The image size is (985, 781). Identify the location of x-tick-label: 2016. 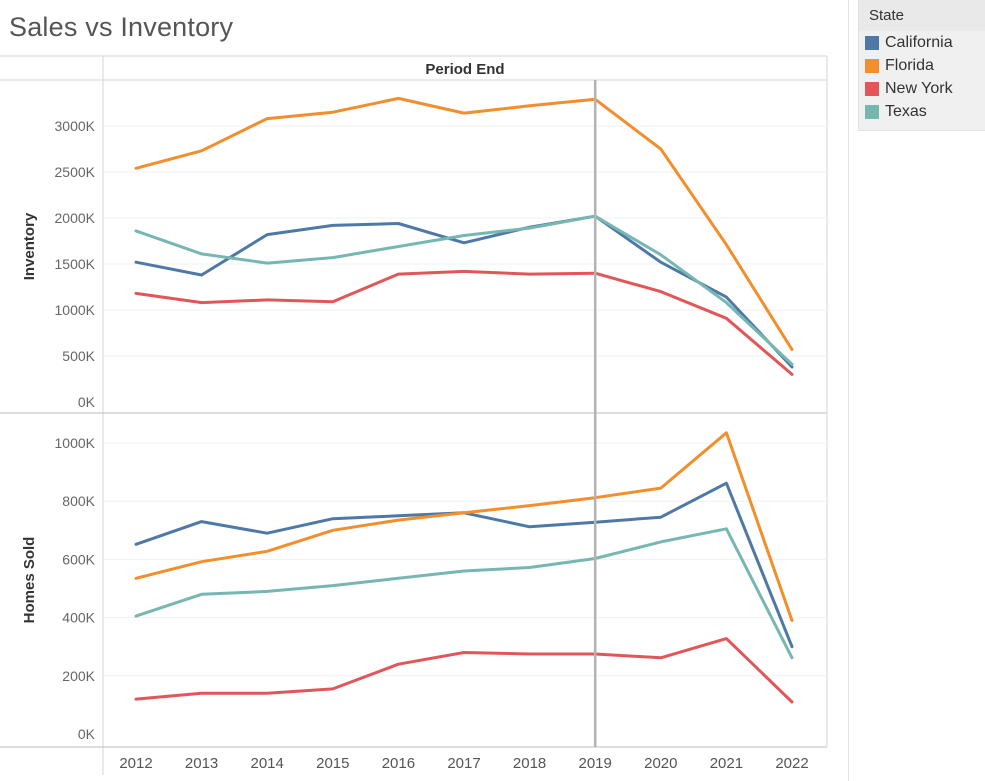
(398, 763).